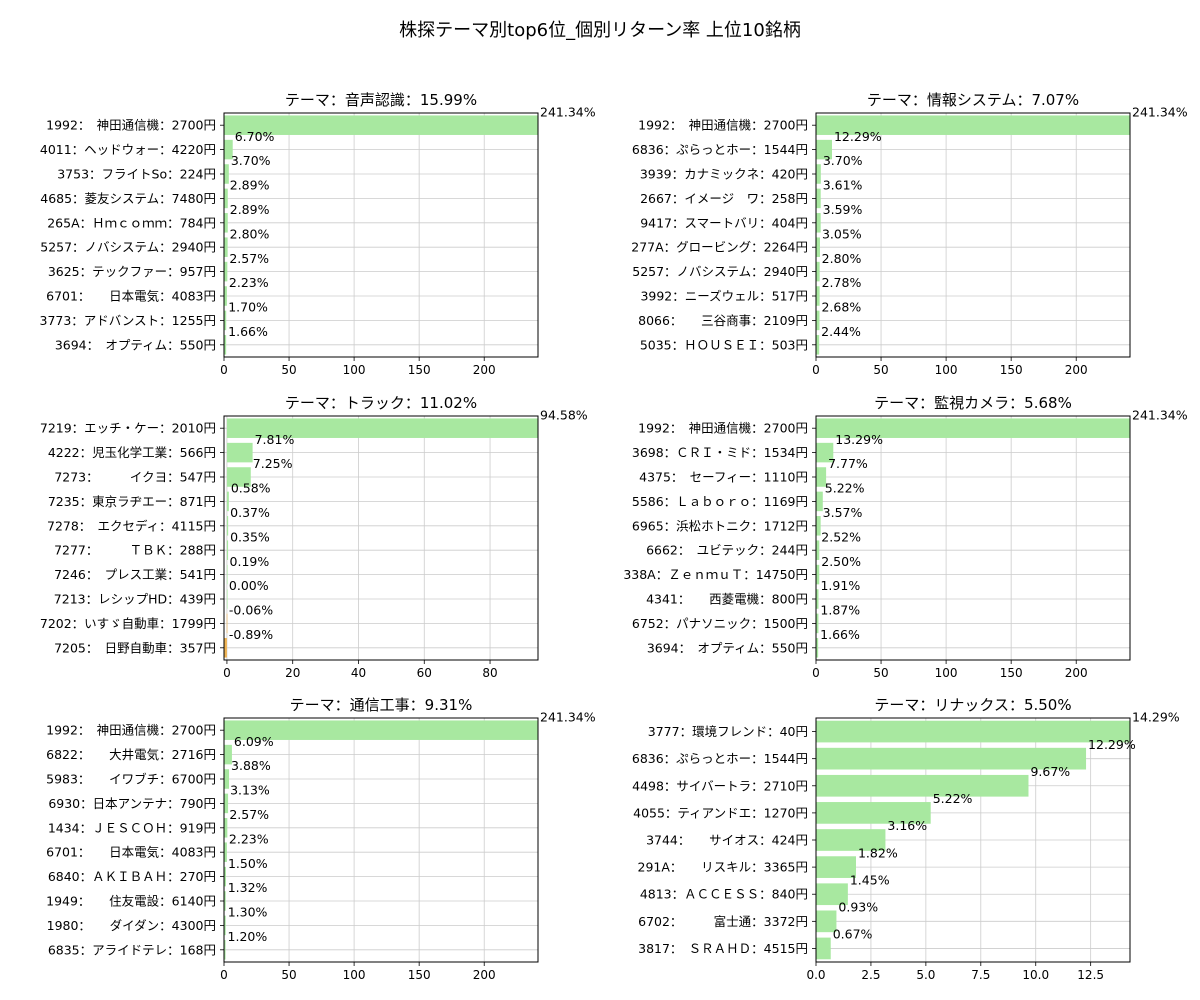 Image resolution: width=1200 pixels, height=1000 pixels. Describe the element at coordinates (600, 30) in the screenshot. I see `figure-title: 株探テーマ別top6位_個別リターン率 上位10銘柄` at that location.